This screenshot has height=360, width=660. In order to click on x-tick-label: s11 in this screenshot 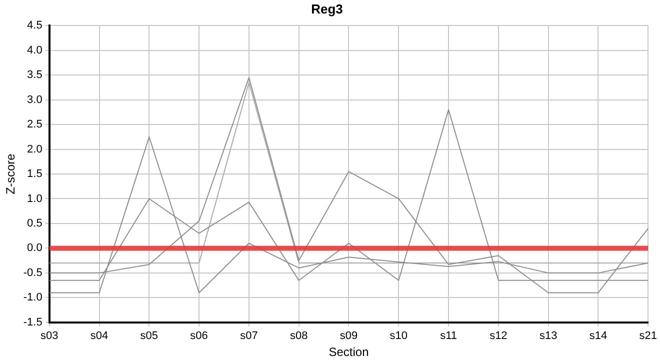, I will do `click(448, 336)`.